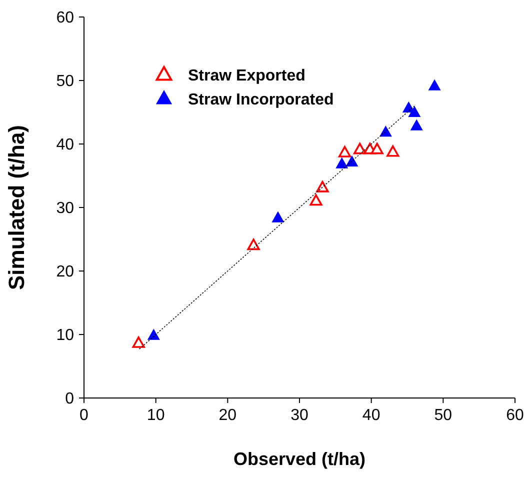  Describe the element at coordinates (84, 415) in the screenshot. I see `x-tick-label: 0` at that location.